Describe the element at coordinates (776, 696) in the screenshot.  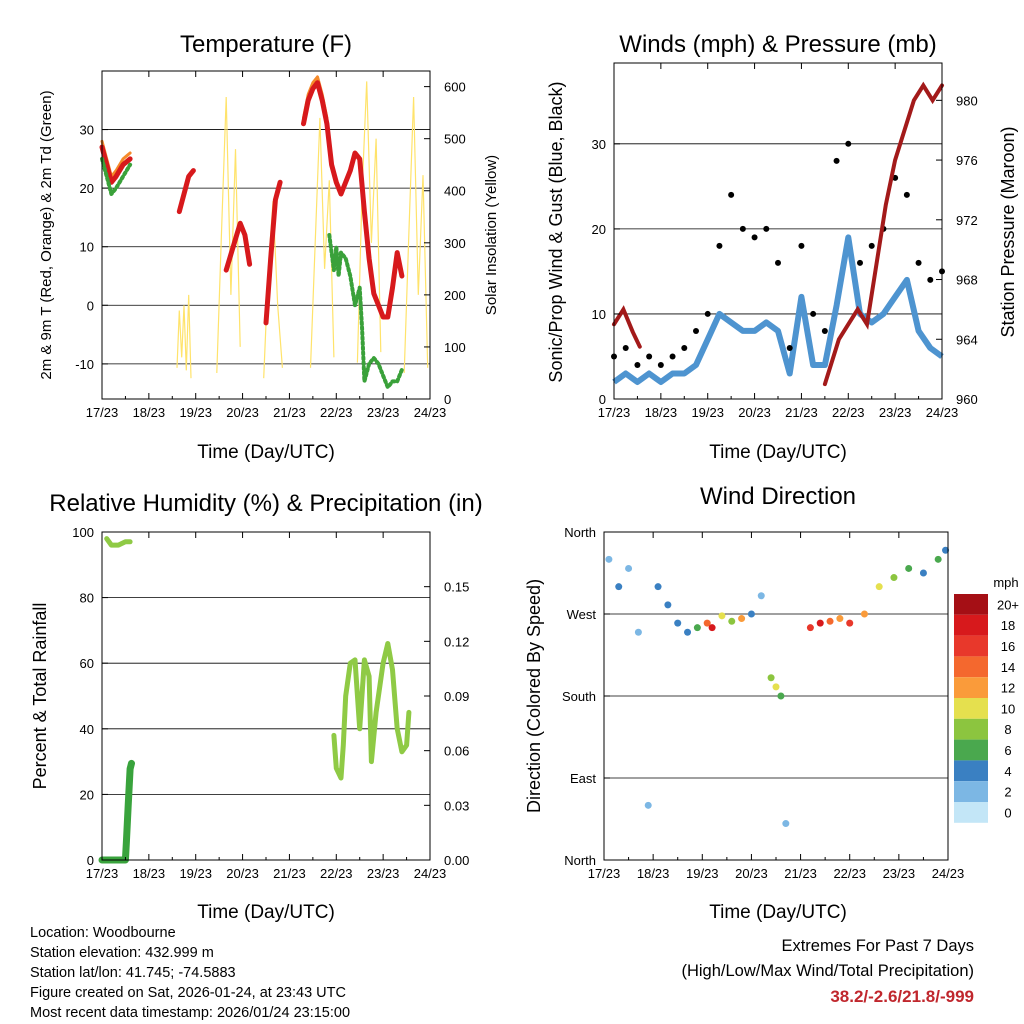
I see `direction-gridlines` at that location.